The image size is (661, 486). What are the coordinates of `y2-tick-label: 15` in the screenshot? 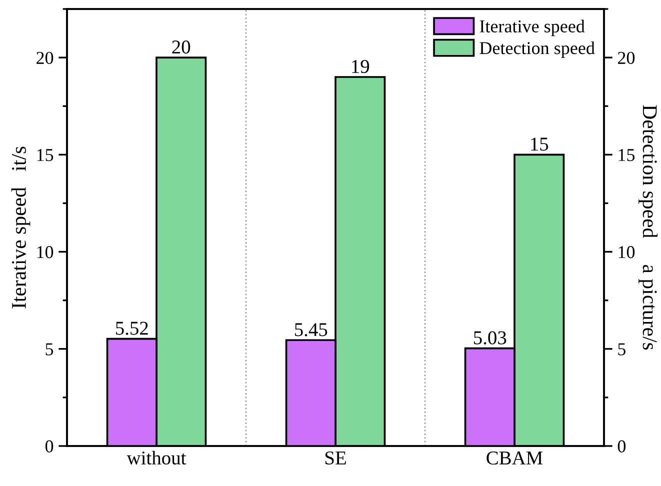 It's located at (626, 155).